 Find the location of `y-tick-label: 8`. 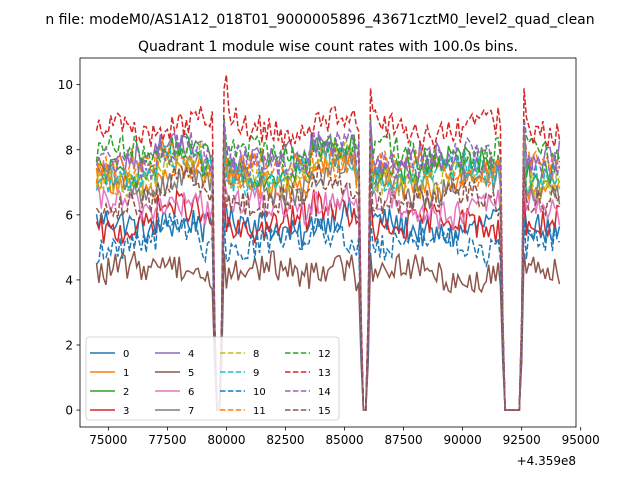

y-tick-label: 8 is located at coordinates (69, 150).